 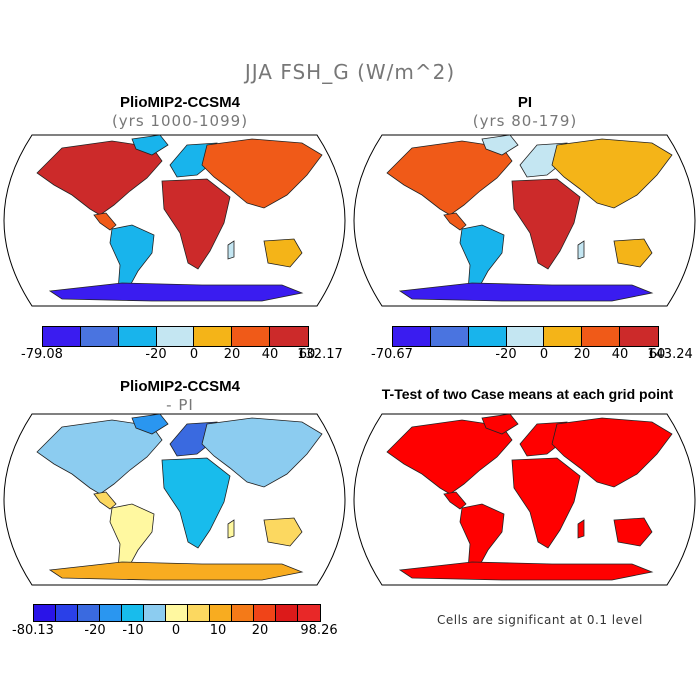 I want to click on colorbar-pliomip2, so click(x=175, y=336).